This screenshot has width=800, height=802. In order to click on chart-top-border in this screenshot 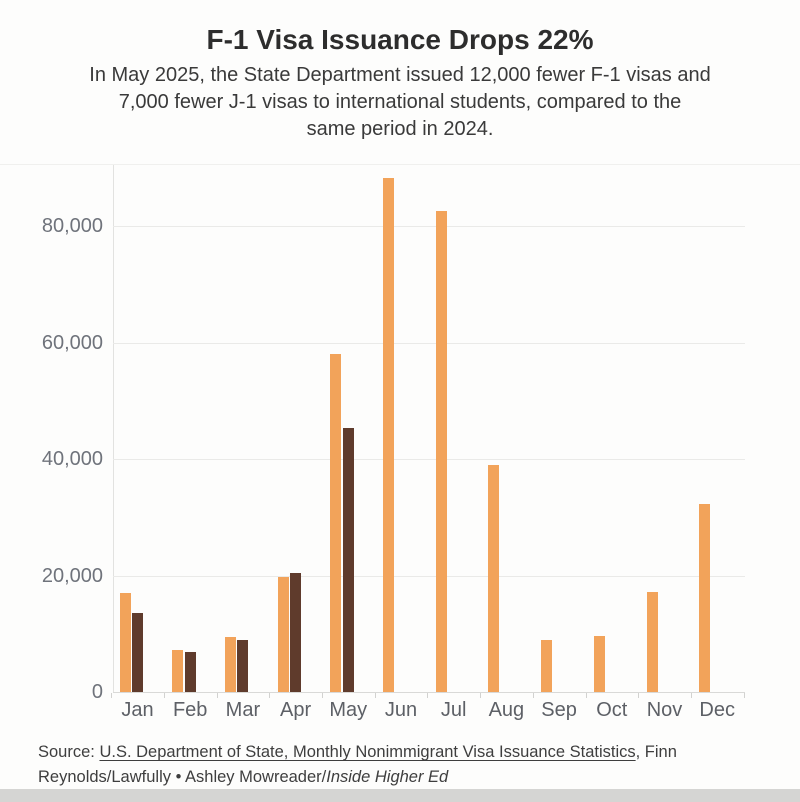, I will do `click(400, 164)`.